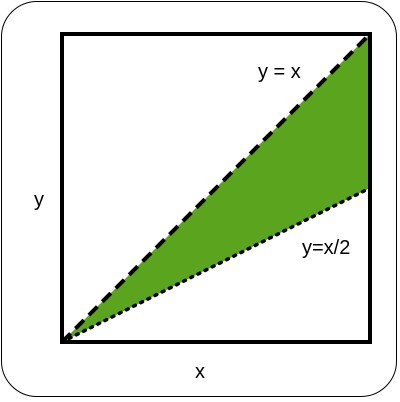 Image resolution: width=400 pixels, height=402 pixels. What do you see at coordinates (326, 248) in the screenshot?
I see `lower-line-label: y=x/2` at bounding box center [326, 248].